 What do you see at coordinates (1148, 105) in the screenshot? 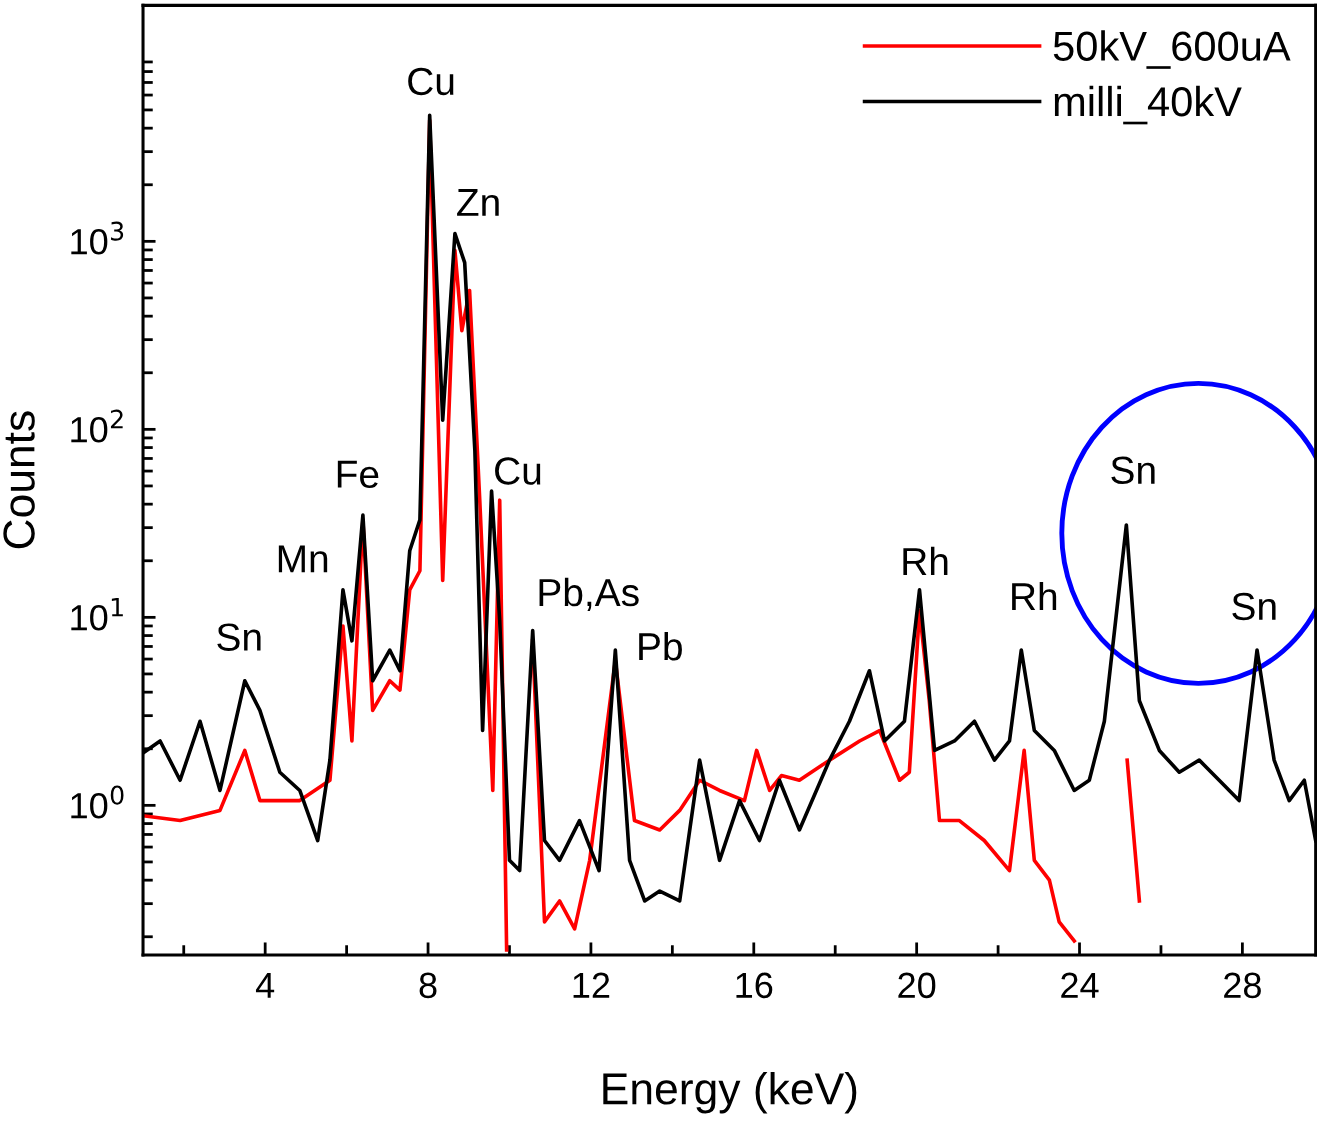
I see `legend-label: milli_40kV` at bounding box center [1148, 105].